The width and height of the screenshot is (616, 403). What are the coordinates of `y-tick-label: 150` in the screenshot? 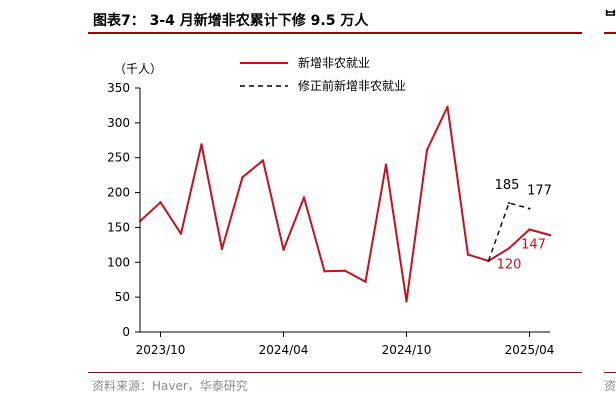 It's located at (118, 227).